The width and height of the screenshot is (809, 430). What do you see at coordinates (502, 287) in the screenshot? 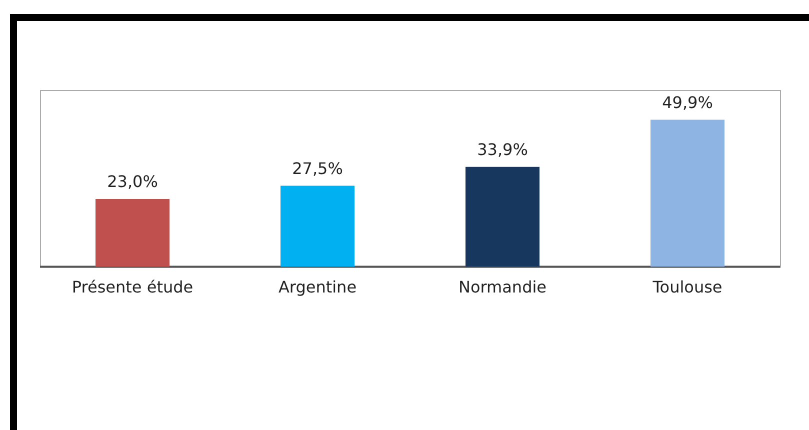
I see `x-tick-label: Normandie` at bounding box center [502, 287].